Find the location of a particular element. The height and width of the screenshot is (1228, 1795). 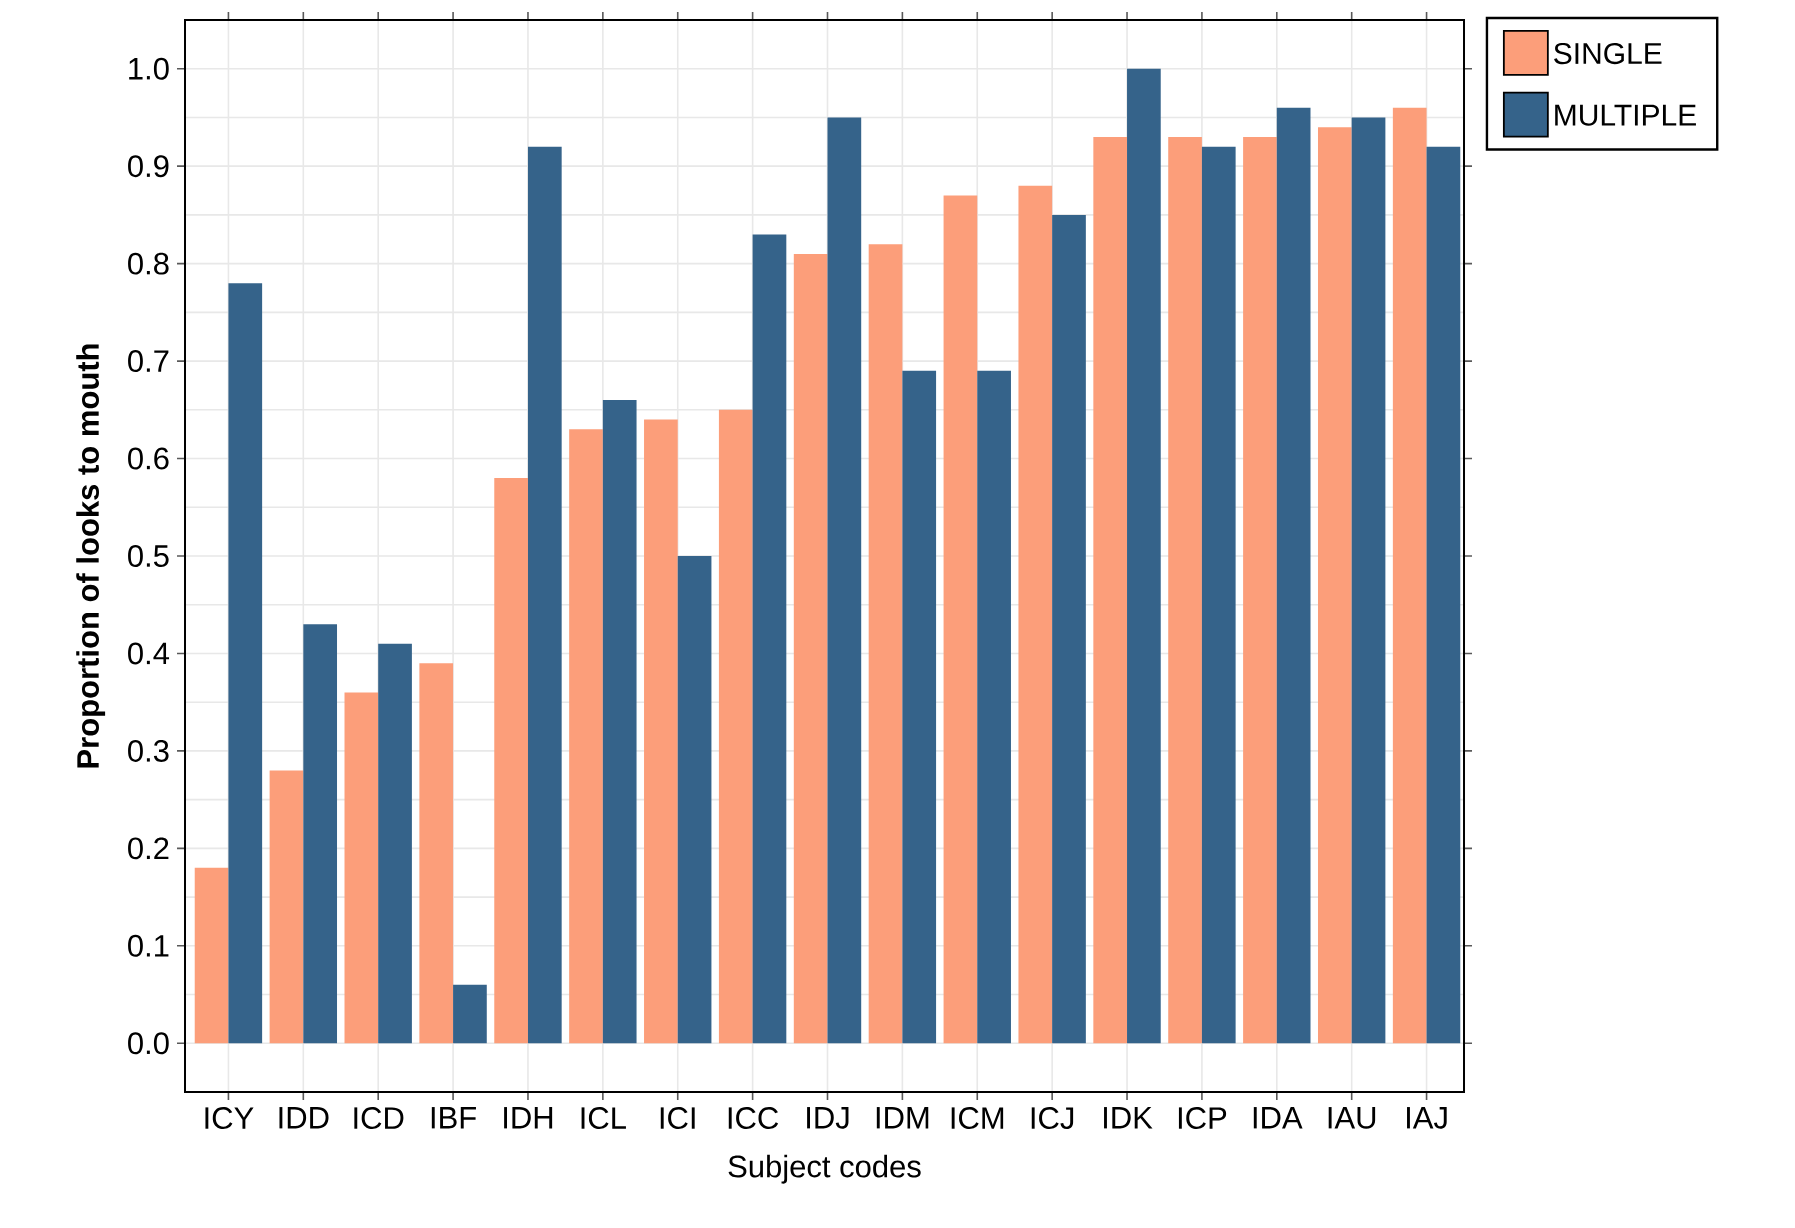

x-tick-label: ICP is located at coordinates (1202, 1118).